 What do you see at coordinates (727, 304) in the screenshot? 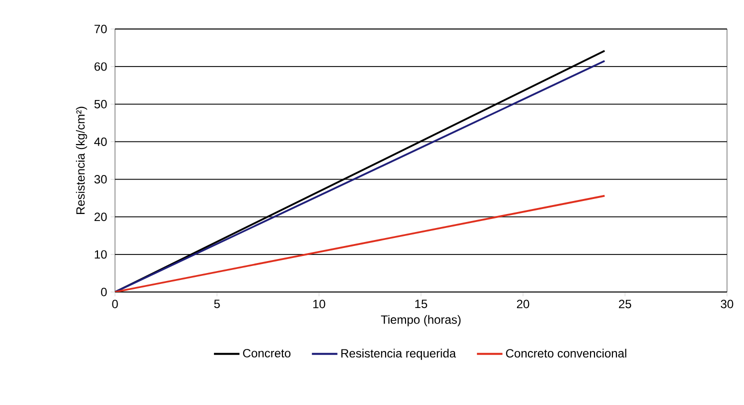
I see `x-tick-label: 30` at bounding box center [727, 304].